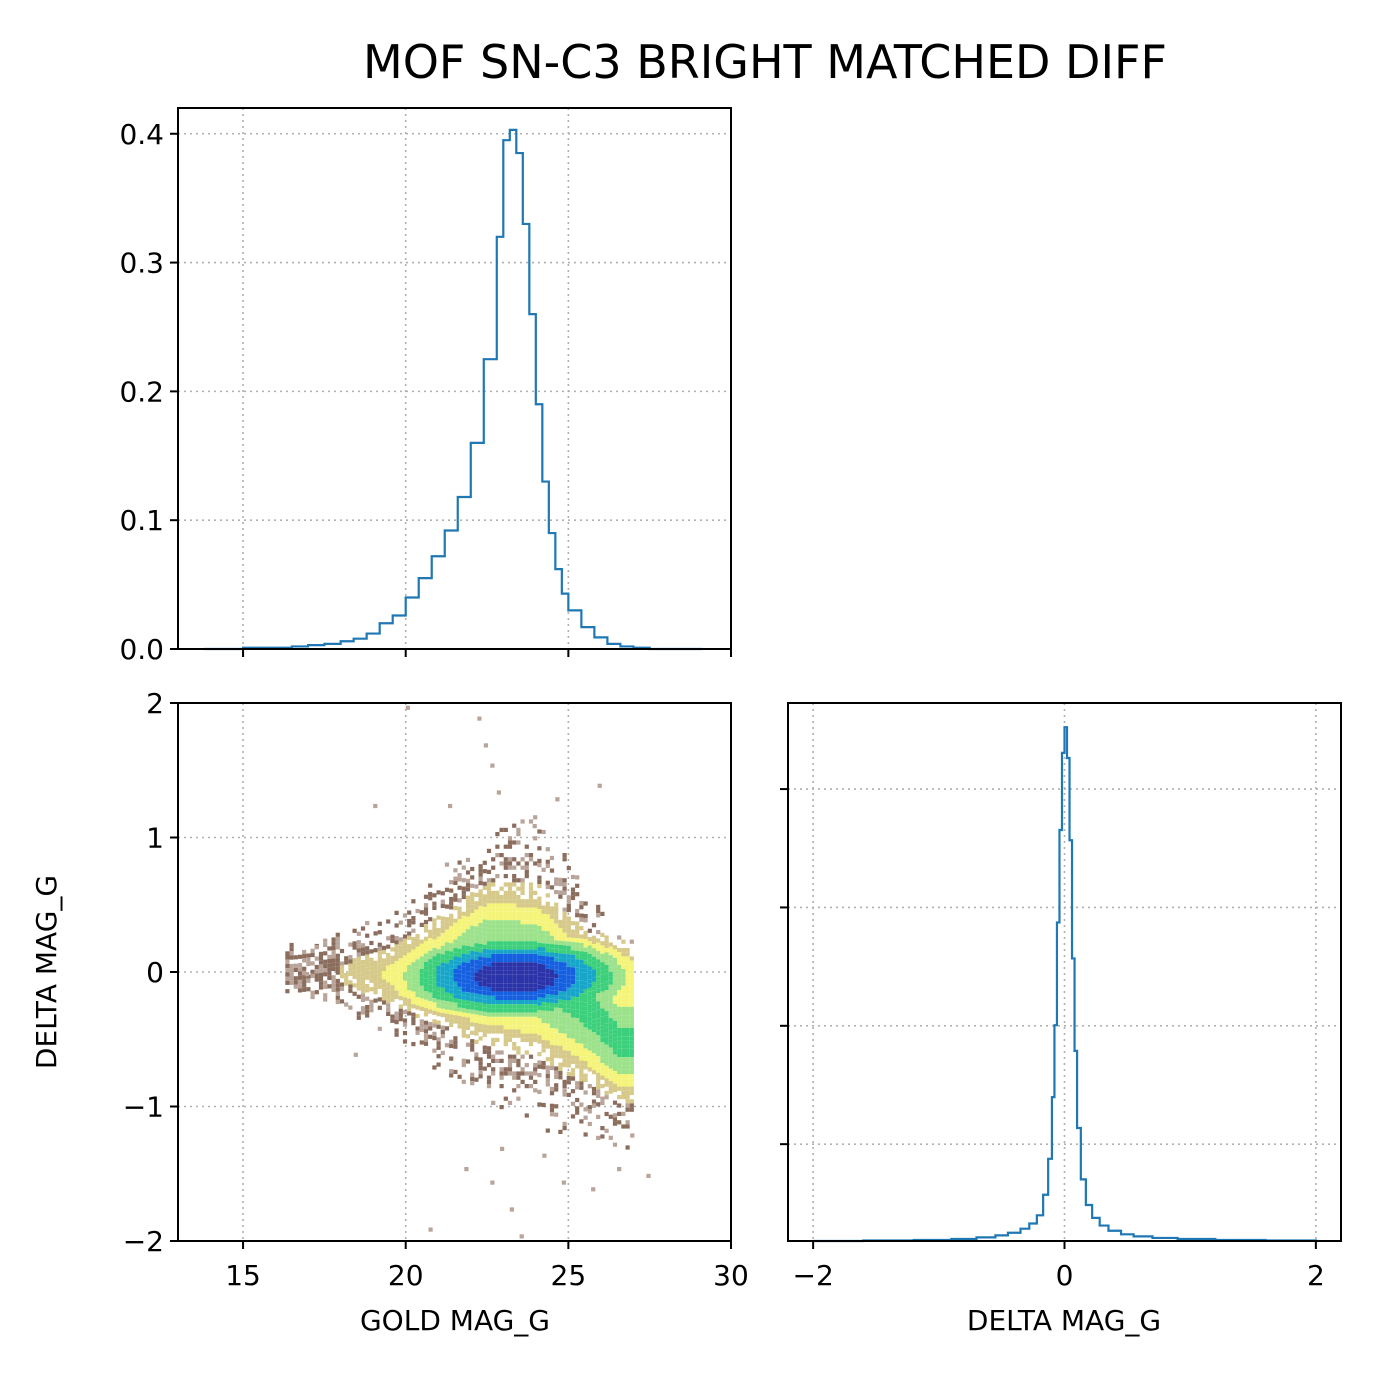  What do you see at coordinates (316, 947) in the screenshot?
I see `heatmap-outlier` at bounding box center [316, 947].